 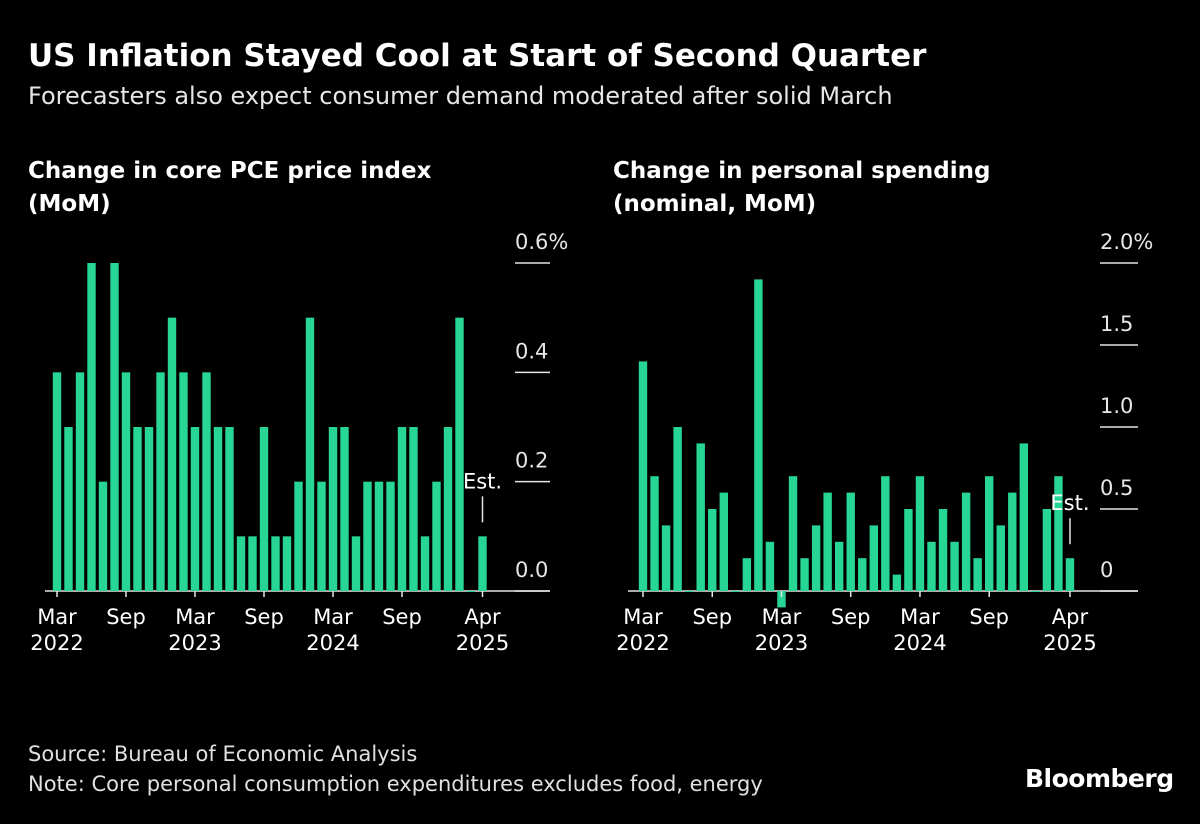 I want to click on y-tick-label: 1.5, so click(x=1116, y=324).